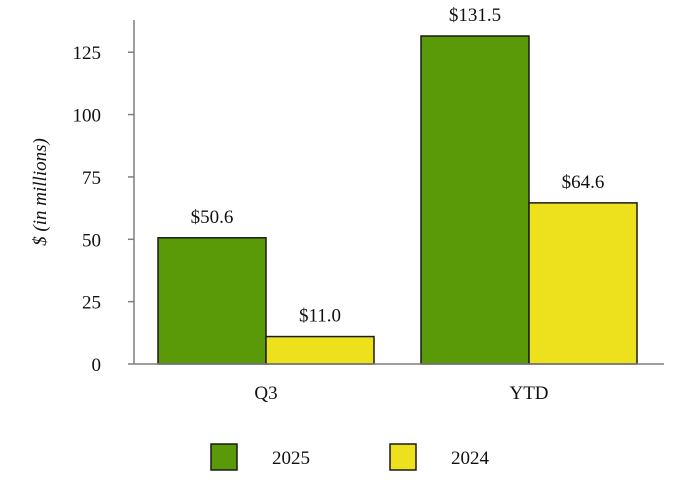 This screenshot has height=500, width=682. What do you see at coordinates (528, 393) in the screenshot?
I see `x-tick-label-ytd: YTD` at bounding box center [528, 393].